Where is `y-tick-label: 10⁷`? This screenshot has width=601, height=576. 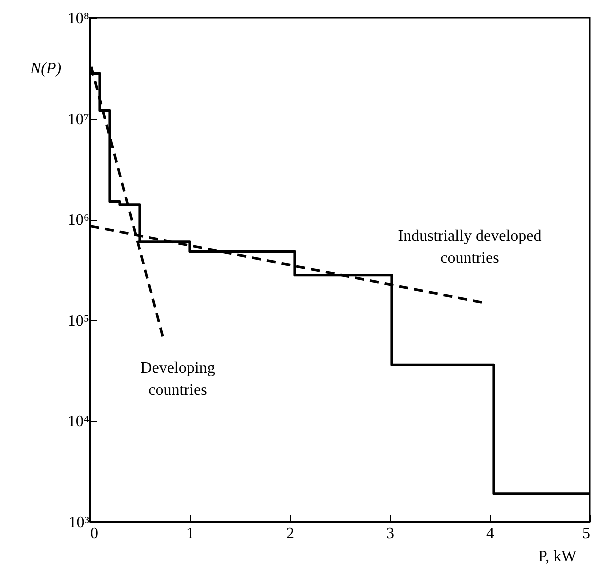
y-tick-label: 10⁷ is located at coordinates (79, 119).